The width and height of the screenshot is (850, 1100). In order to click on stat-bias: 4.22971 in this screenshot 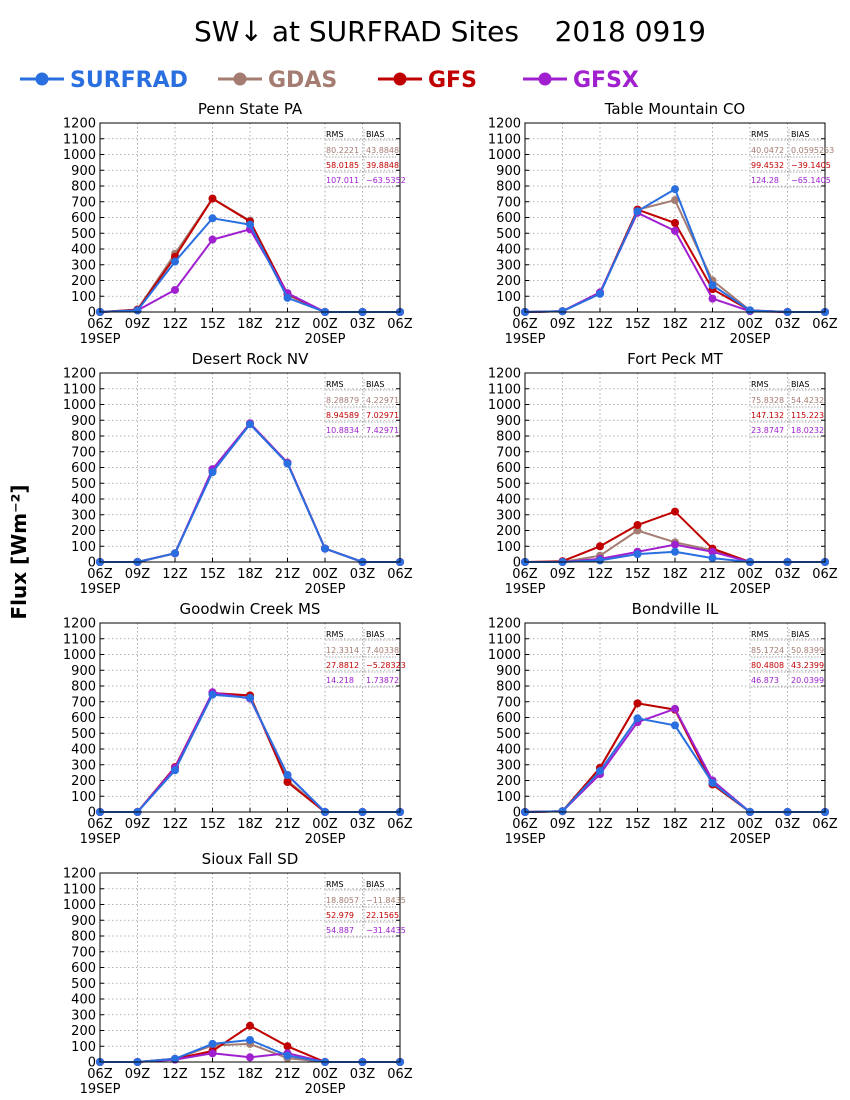, I will do `click(382, 400)`.